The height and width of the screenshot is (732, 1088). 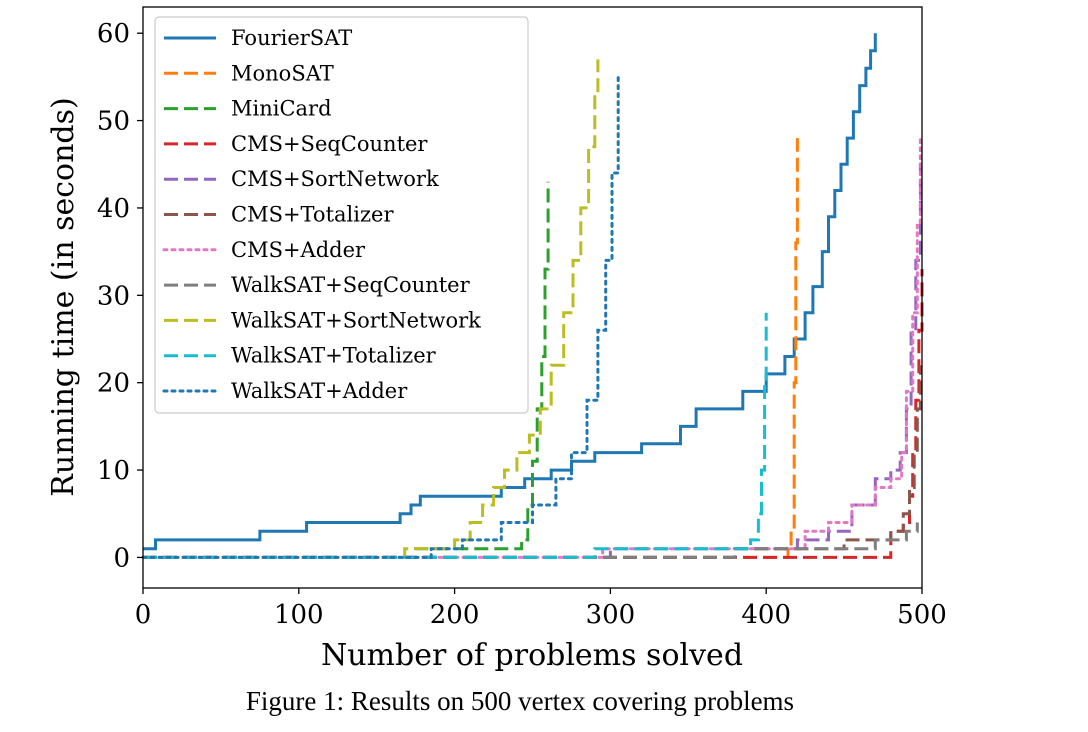 I want to click on x-tick-label: 500, so click(x=922, y=615).